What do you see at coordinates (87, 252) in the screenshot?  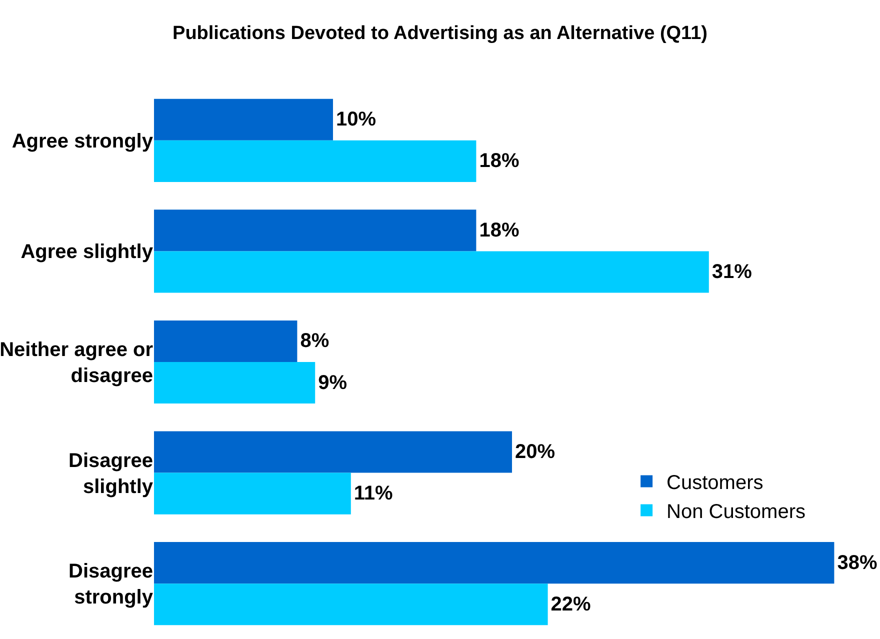 I see `y-tick-label: Agree slightly` at bounding box center [87, 252].